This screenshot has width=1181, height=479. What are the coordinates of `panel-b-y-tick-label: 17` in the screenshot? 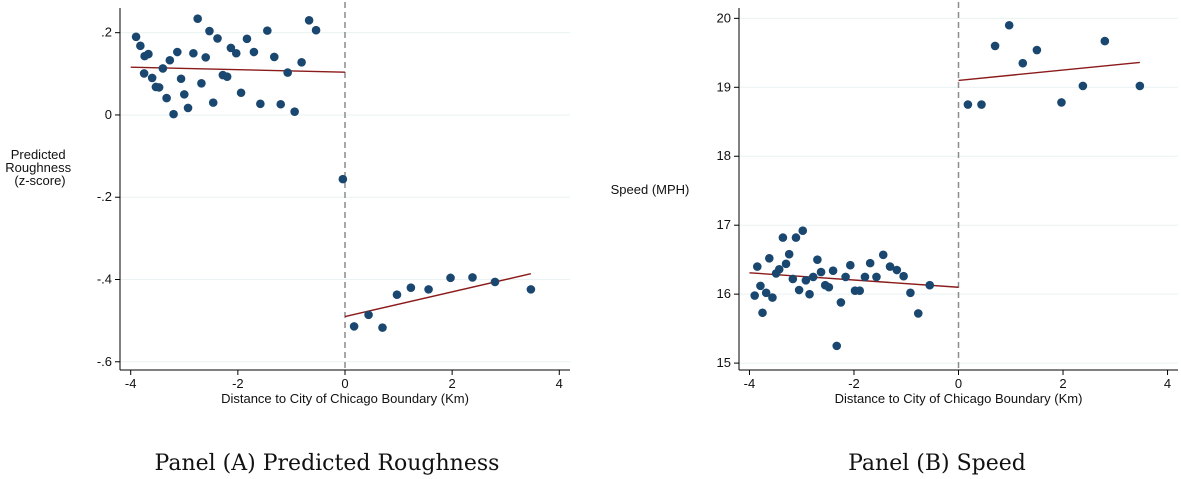 It's located at (724, 224).